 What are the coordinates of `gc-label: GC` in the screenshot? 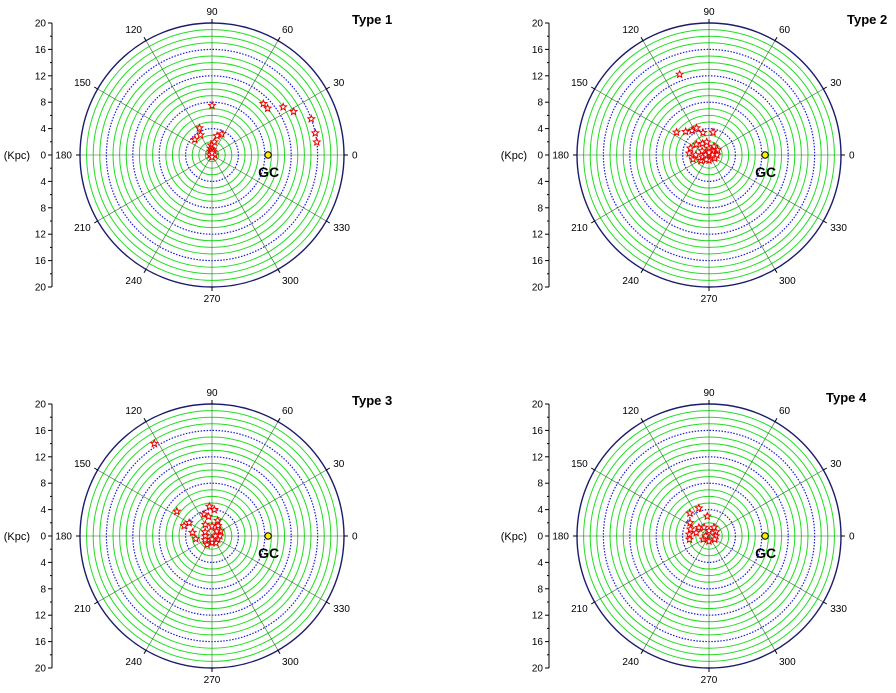 It's located at (268, 553).